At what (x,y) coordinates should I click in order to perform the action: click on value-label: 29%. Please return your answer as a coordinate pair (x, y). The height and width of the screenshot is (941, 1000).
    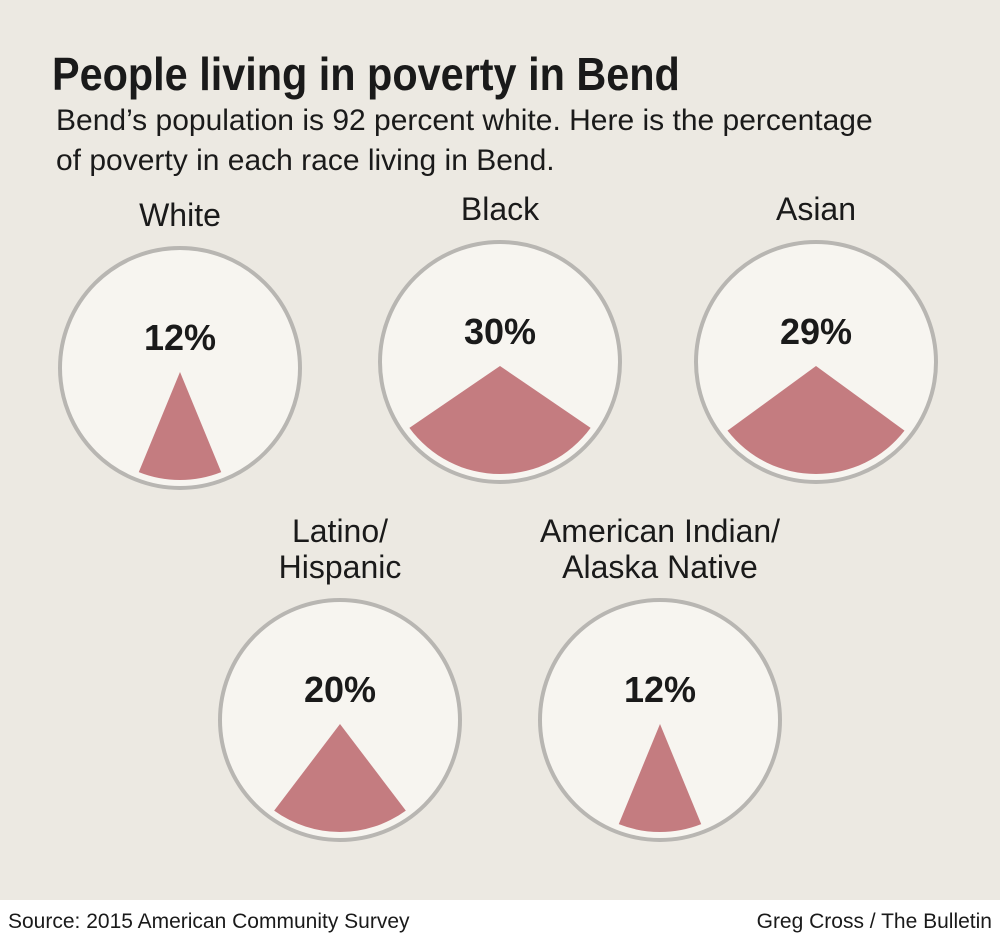
    Looking at the image, I should click on (816, 331).